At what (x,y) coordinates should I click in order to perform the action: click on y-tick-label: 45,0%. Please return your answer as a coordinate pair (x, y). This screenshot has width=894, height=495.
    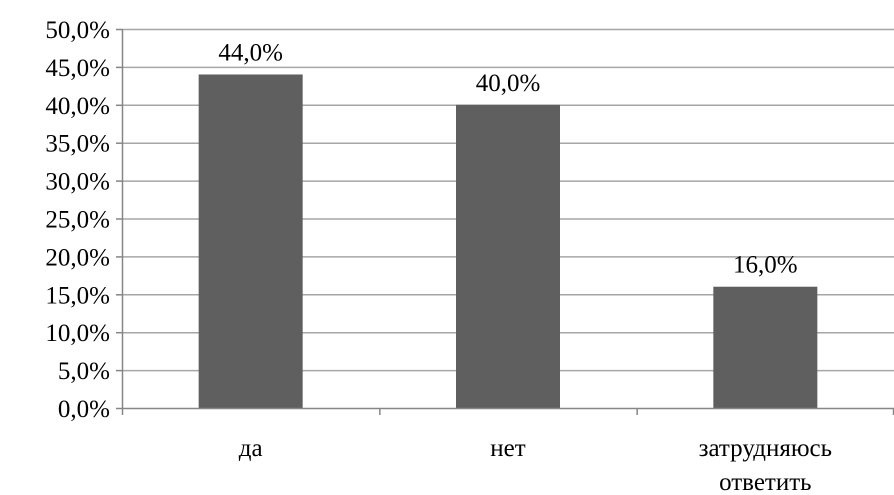
    Looking at the image, I should click on (77, 68).